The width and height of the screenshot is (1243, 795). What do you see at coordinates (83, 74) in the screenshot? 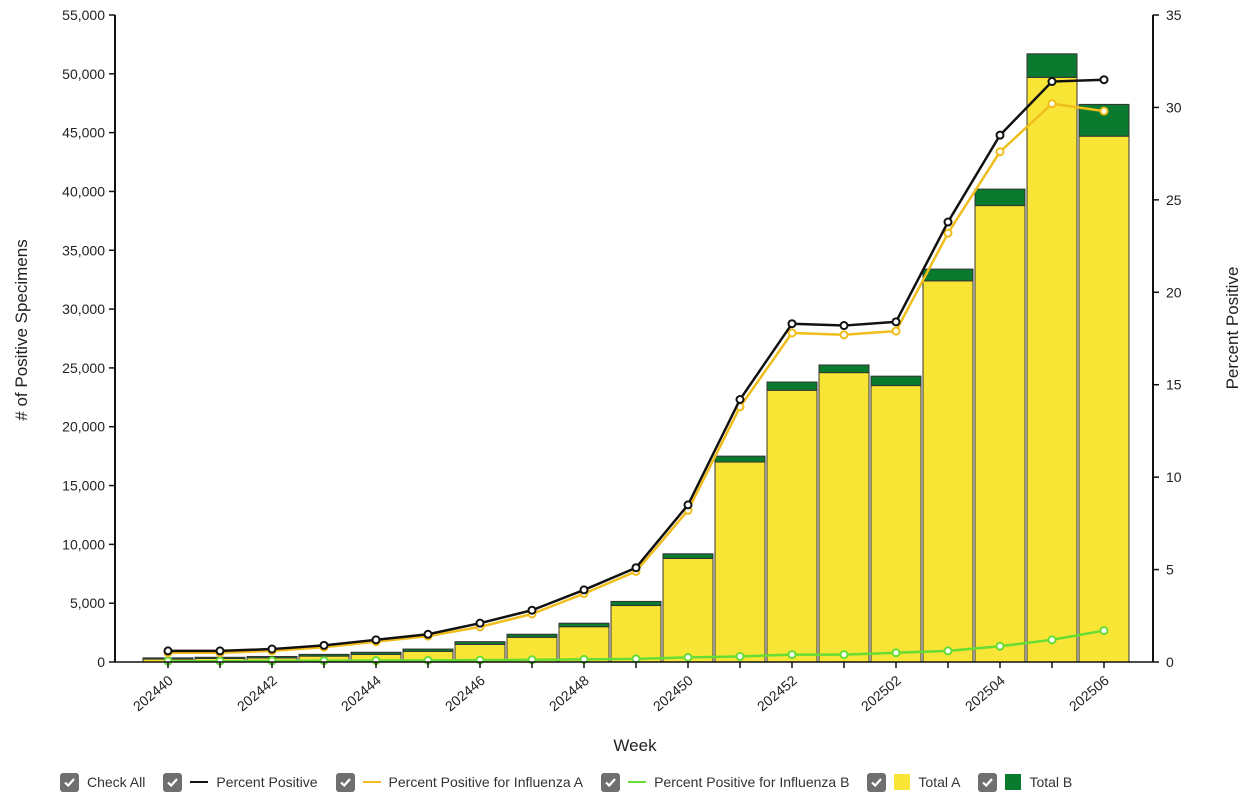
I see `y-tick-label-left: 50,000` at bounding box center [83, 74].